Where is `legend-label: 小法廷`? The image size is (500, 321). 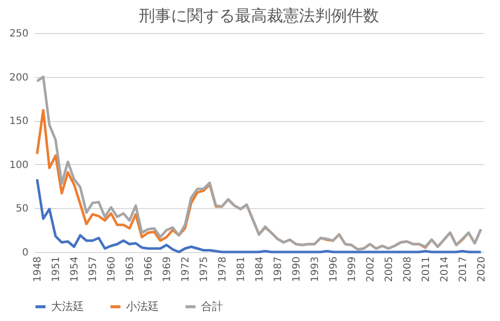 legend-label: 小法廷 is located at coordinates (142, 306).